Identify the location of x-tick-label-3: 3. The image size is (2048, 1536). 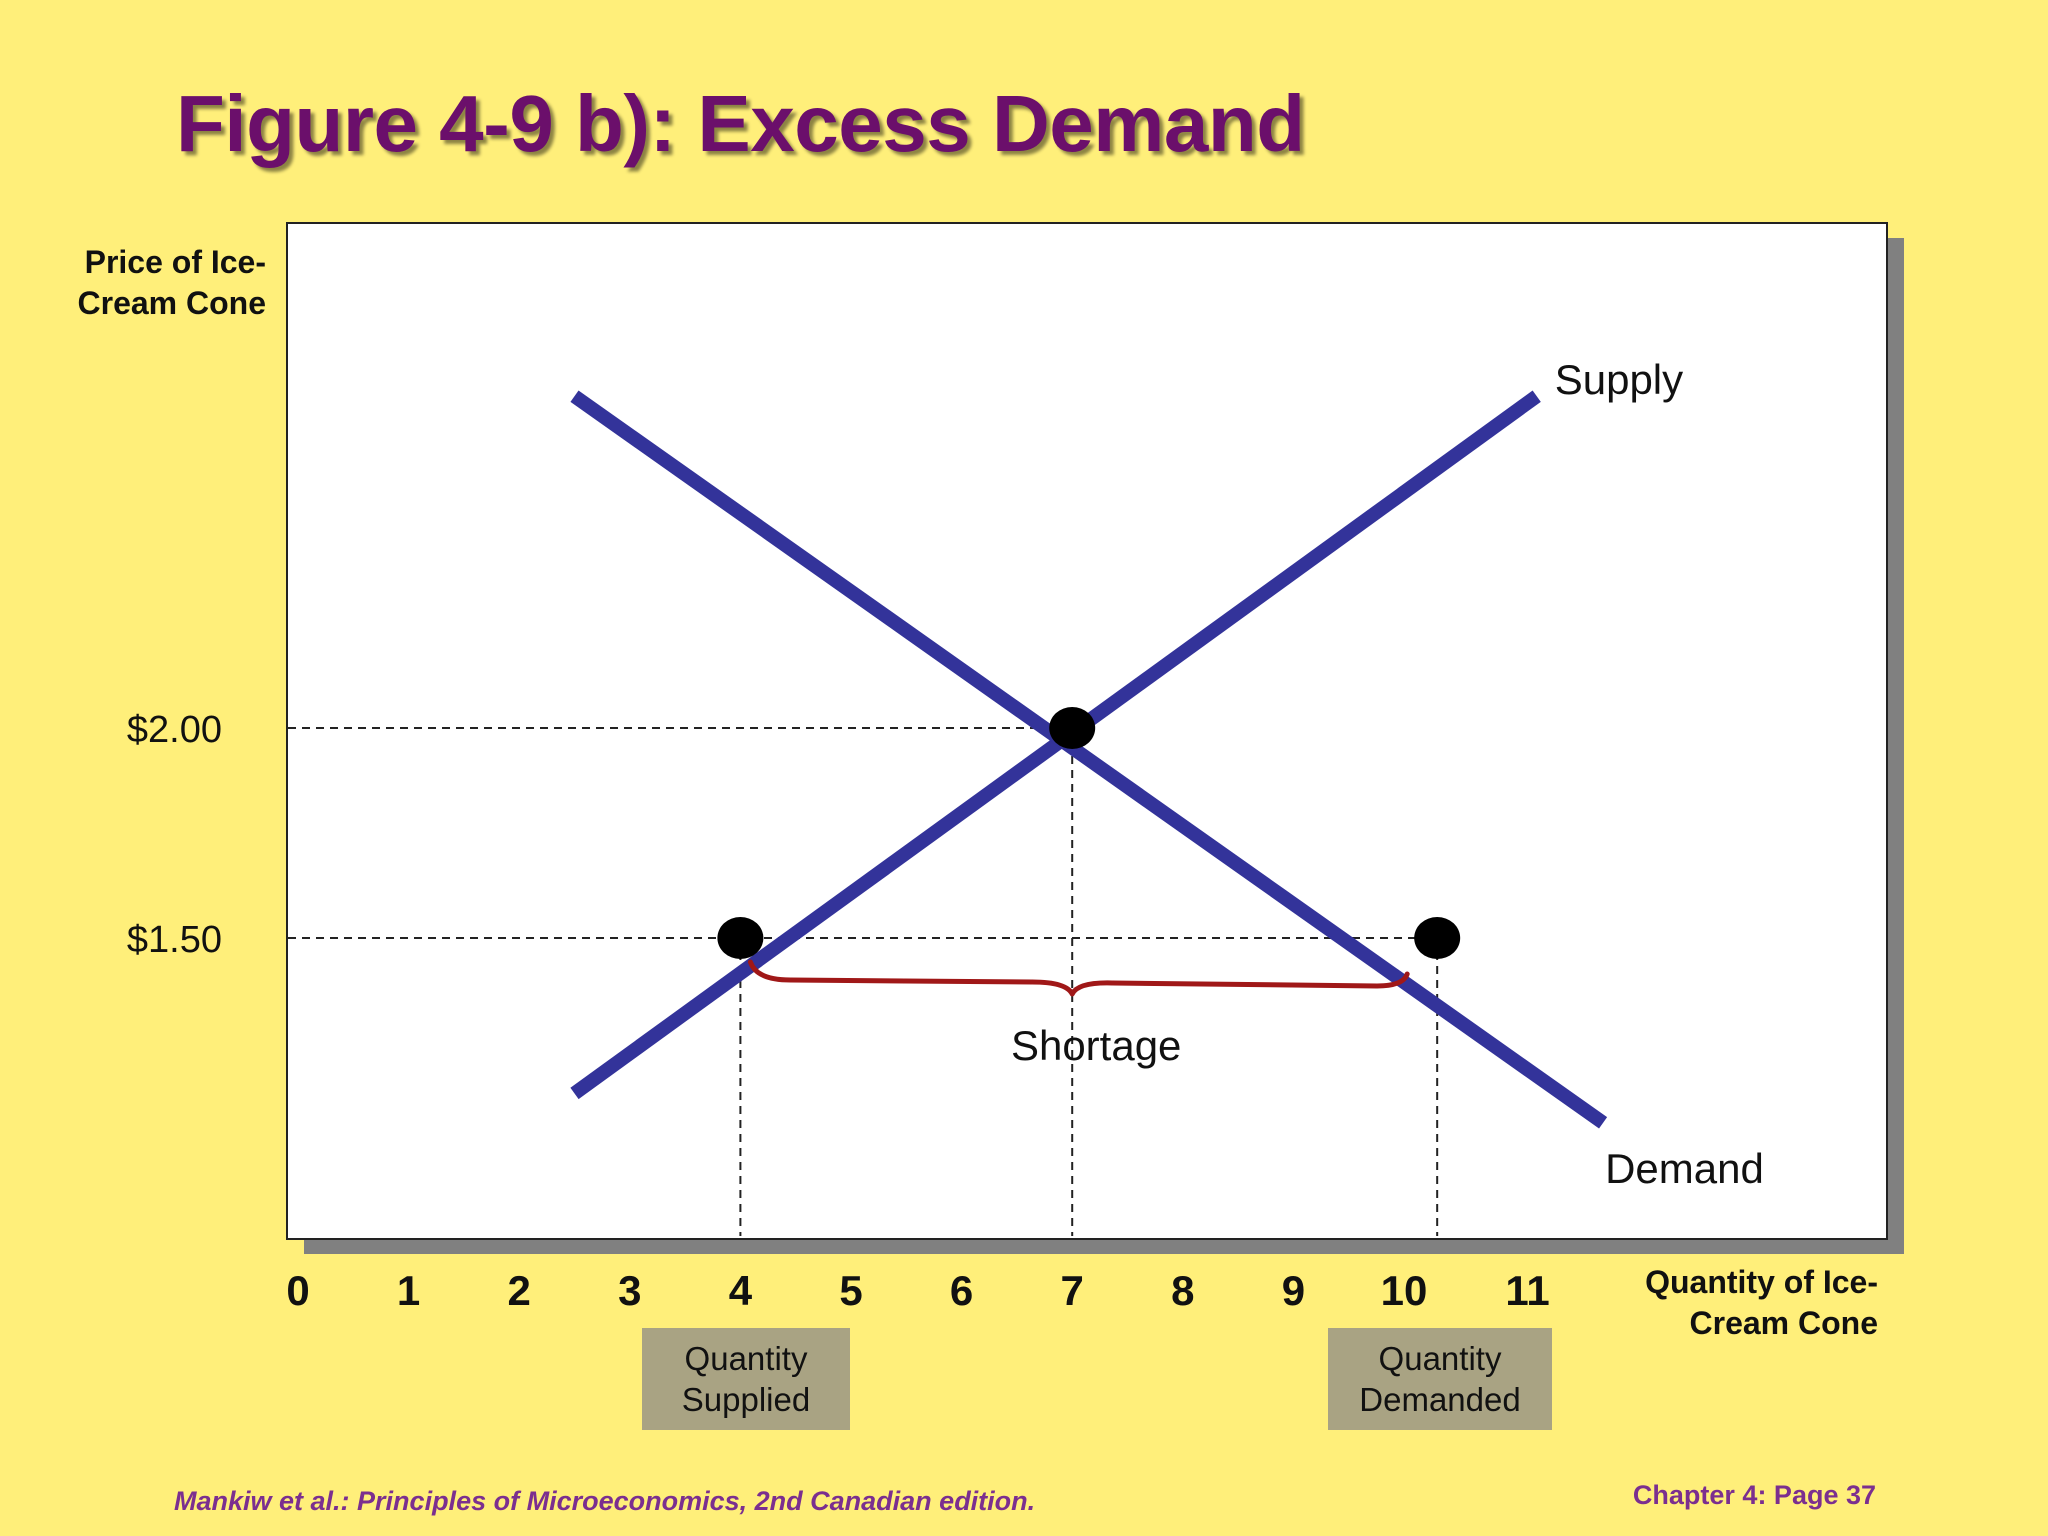
(629, 1290).